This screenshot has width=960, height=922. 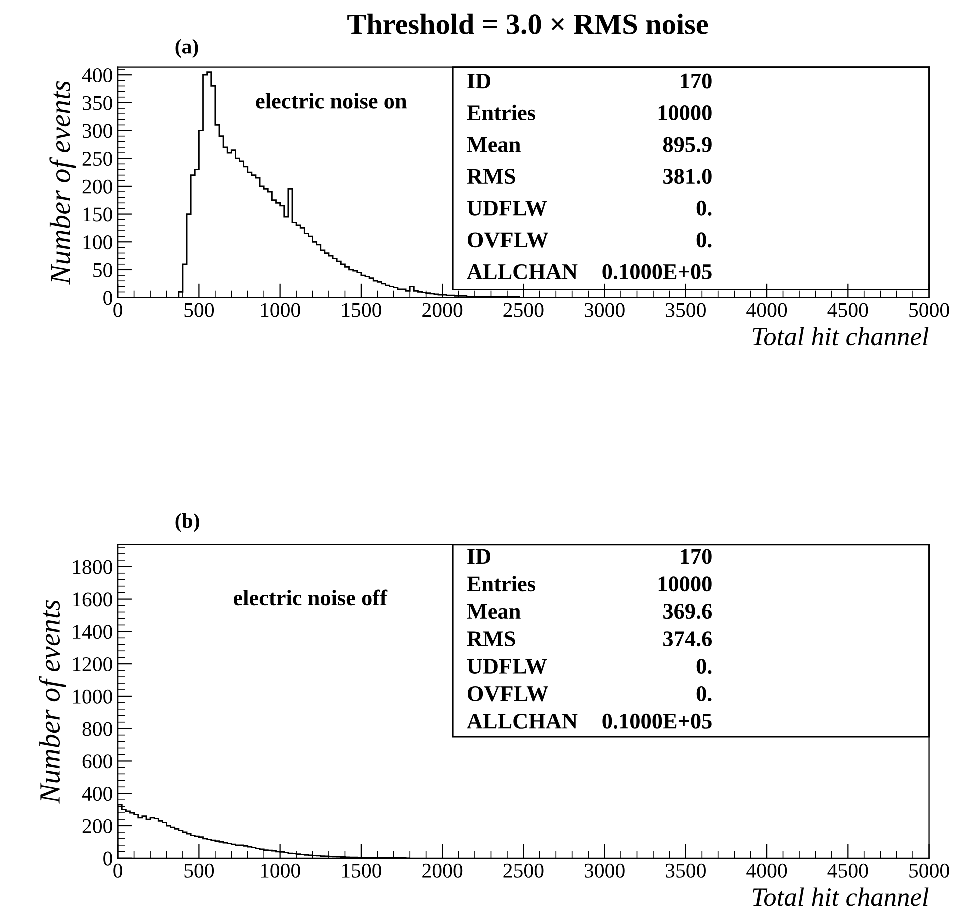 What do you see at coordinates (92, 567) in the screenshot?
I see `y-tick-label: 1800` at bounding box center [92, 567].